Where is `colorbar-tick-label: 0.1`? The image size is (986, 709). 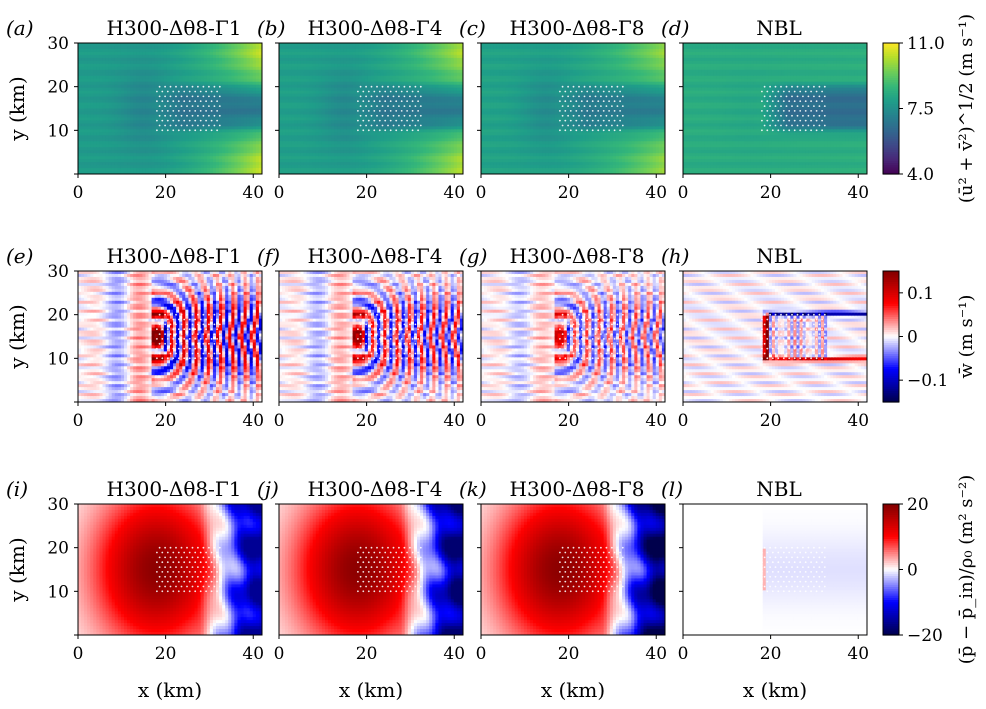 colorbar-tick-label: 0.1 is located at coordinates (920, 294).